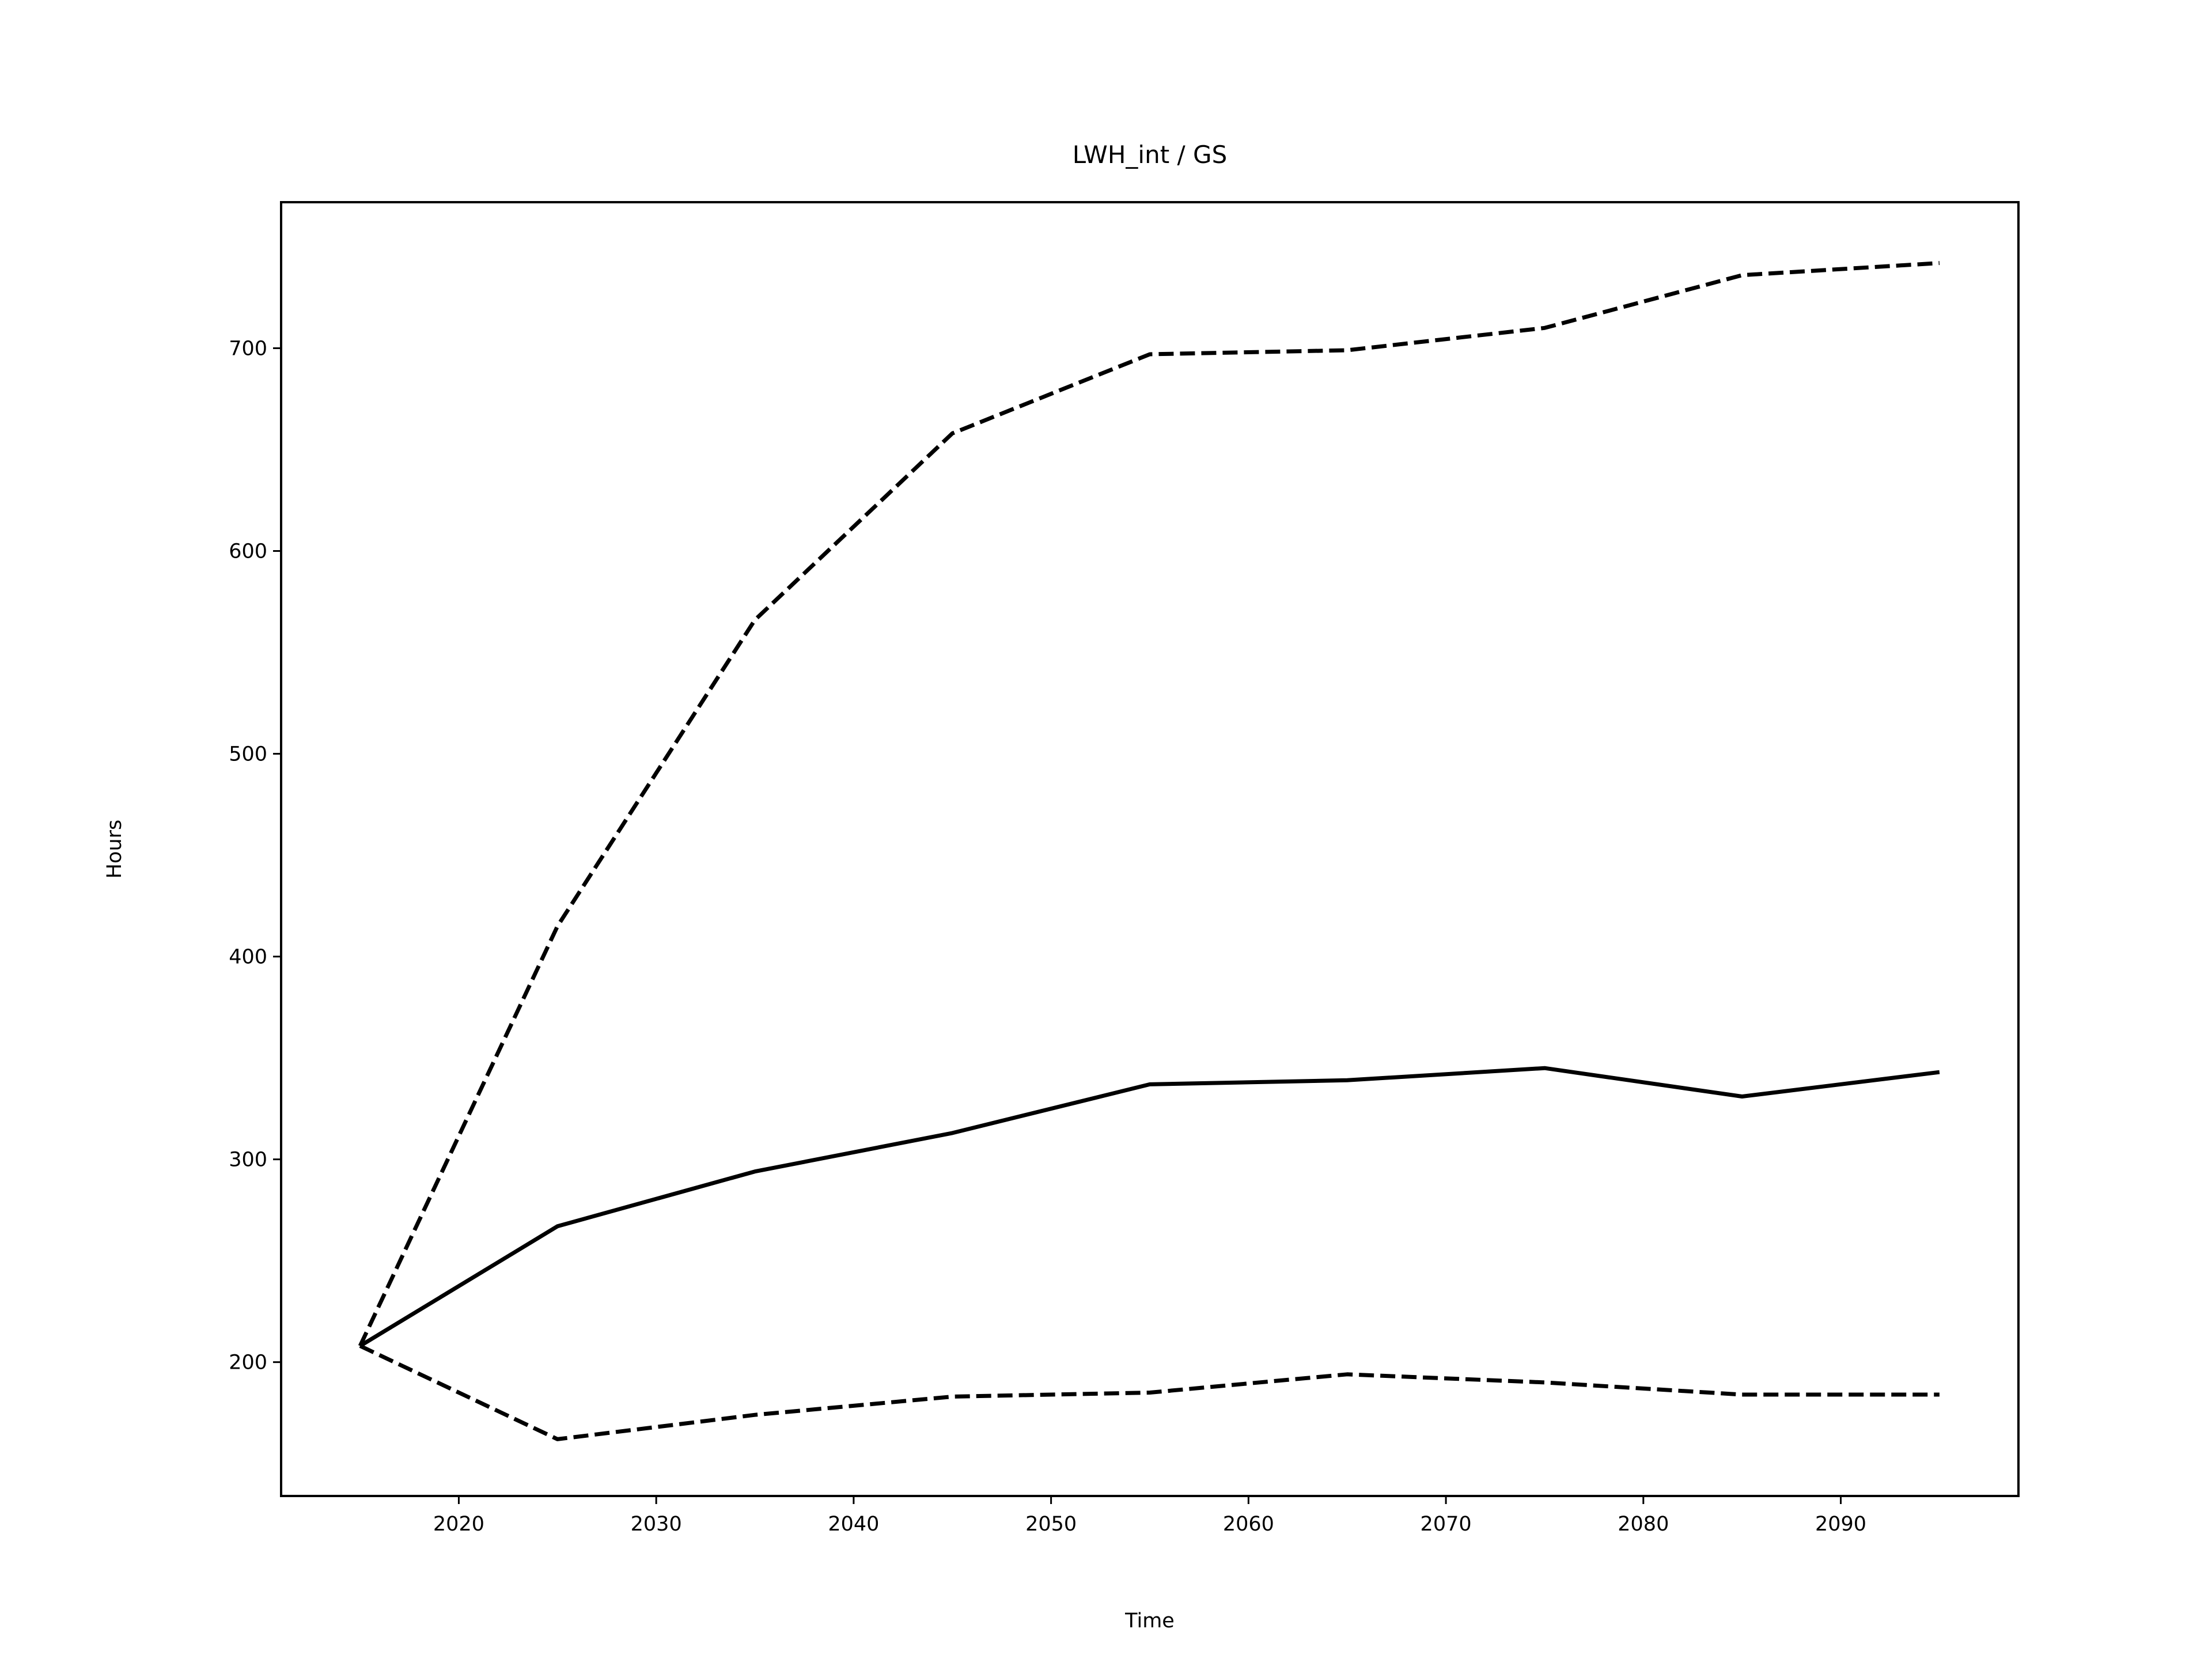  I want to click on y-tick-label: 700, so click(248, 348).